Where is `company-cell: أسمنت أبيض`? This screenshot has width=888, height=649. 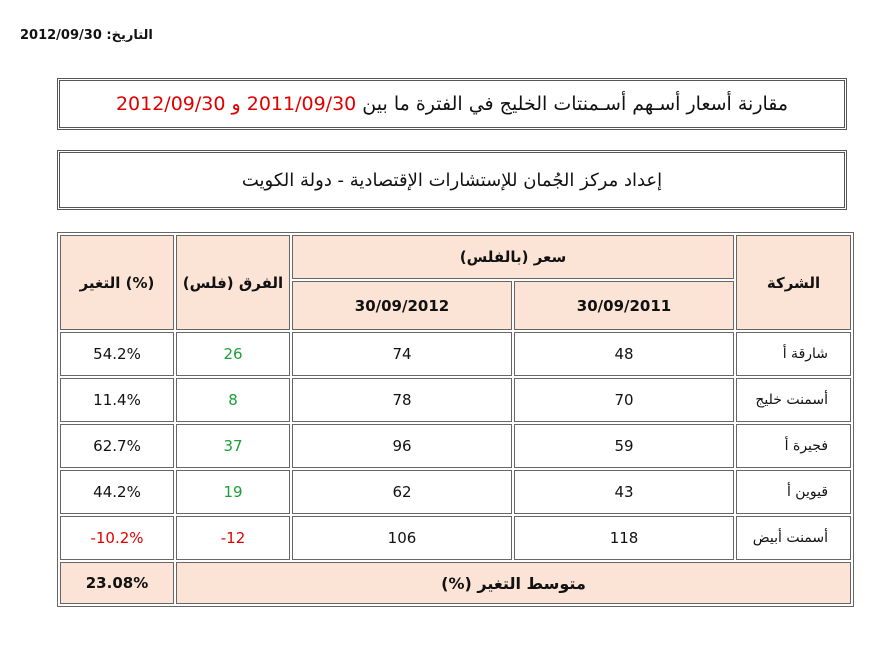 company-cell: أسمنت أبيض is located at coordinates (794, 538).